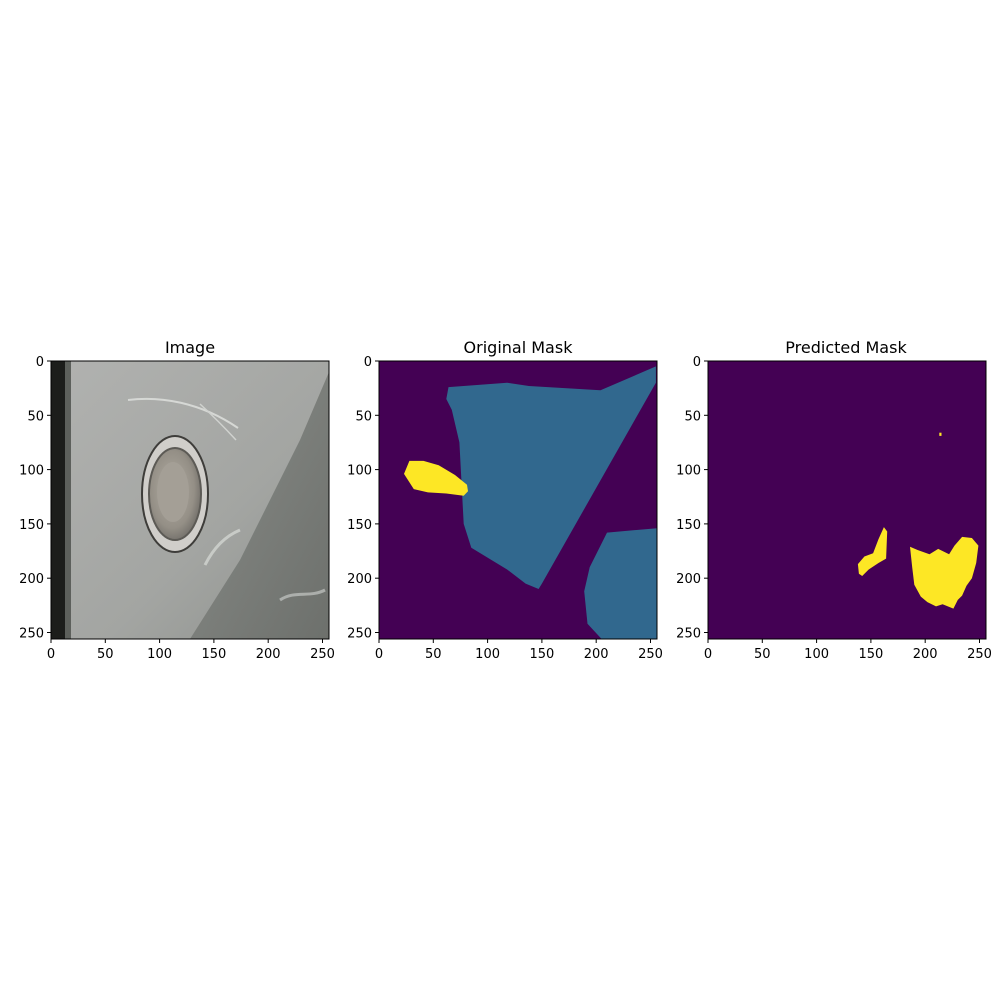  Describe the element at coordinates (68, 500) in the screenshot. I see `photo-edge-highlight` at that location.